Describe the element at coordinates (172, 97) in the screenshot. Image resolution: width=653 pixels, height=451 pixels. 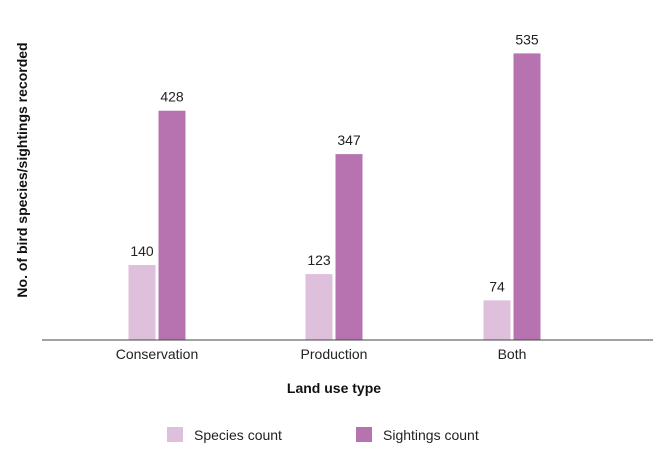
I see `data-label-conservation-sightings: 428` at that location.